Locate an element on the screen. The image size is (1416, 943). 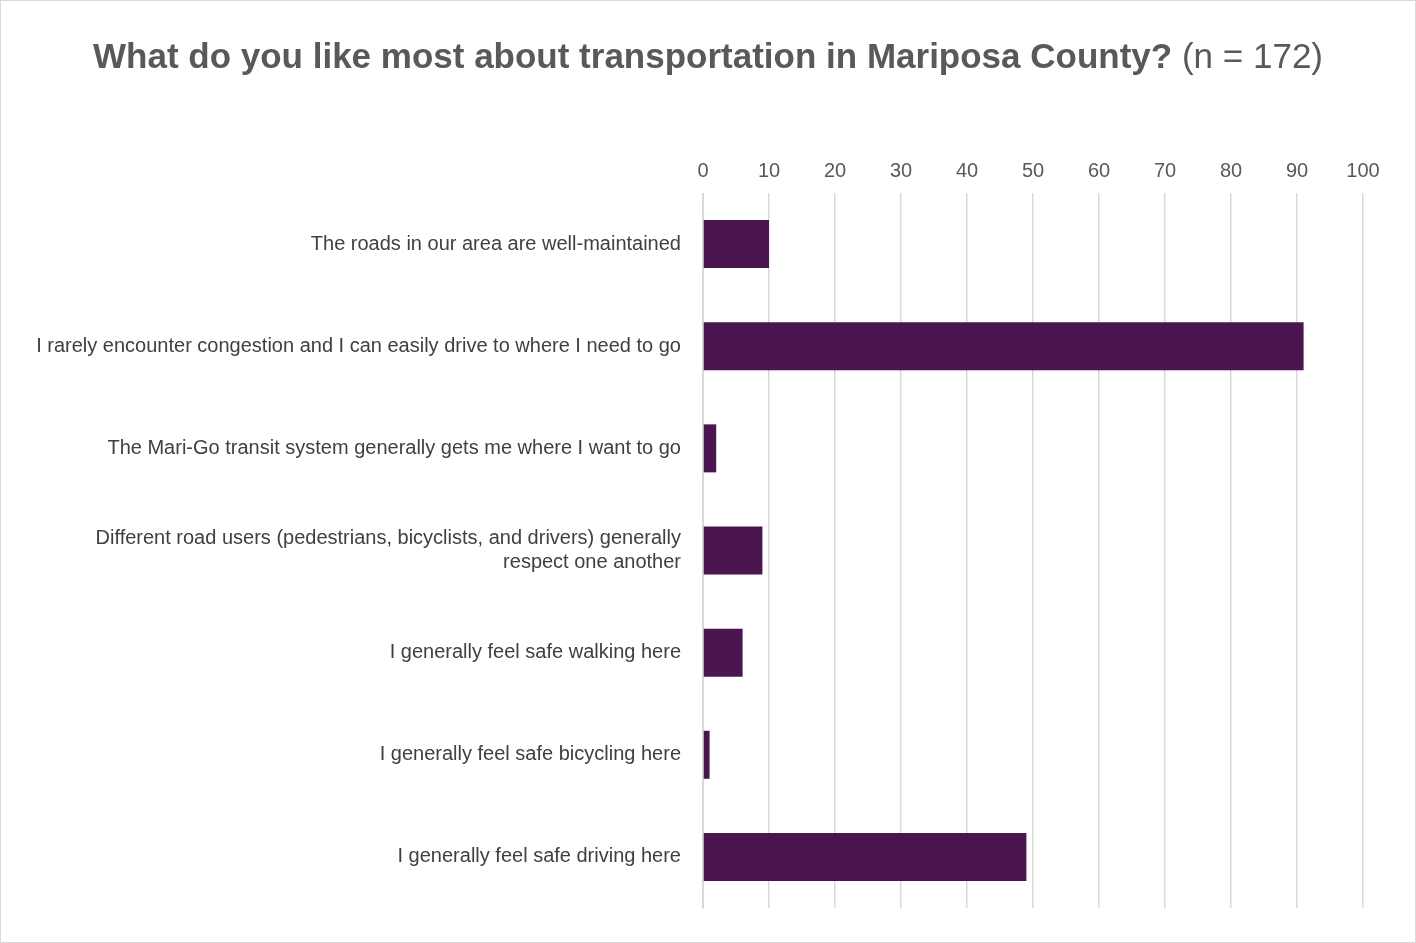
x-tick-label: 80 is located at coordinates (1231, 169).